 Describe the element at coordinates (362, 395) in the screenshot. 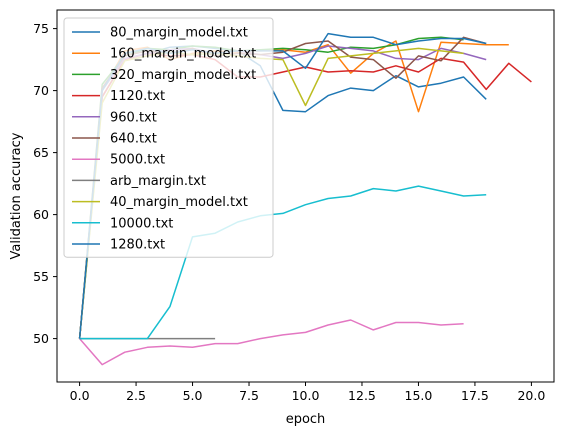

I see `x-tick-label: 12.5` at that location.